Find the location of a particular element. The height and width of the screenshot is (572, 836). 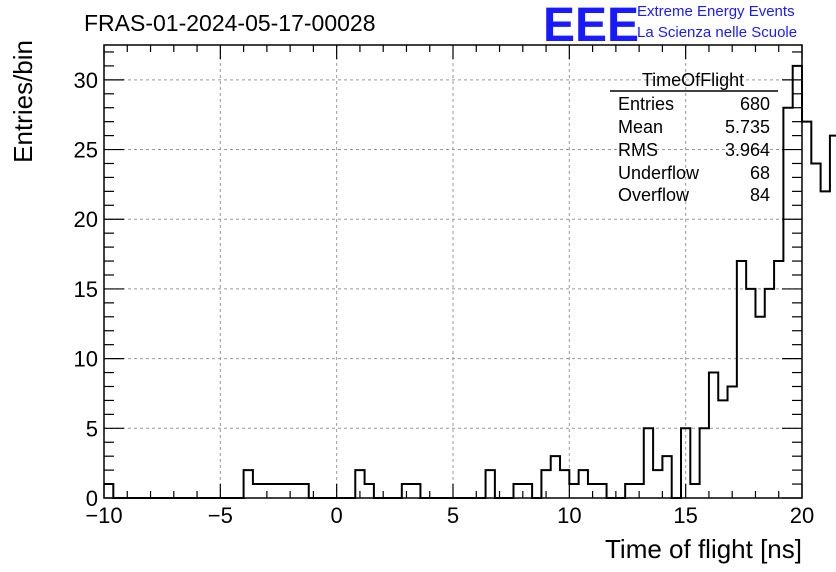

stats-title: TimeOfFlight is located at coordinates (693, 80).